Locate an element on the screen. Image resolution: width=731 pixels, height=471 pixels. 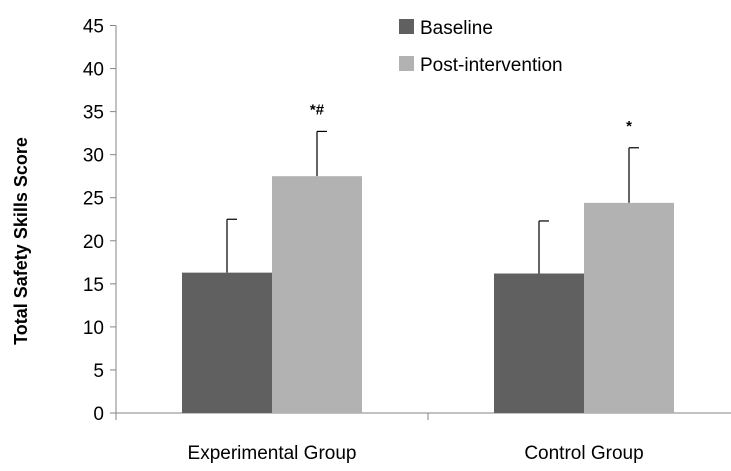
significance-labels: *# * is located at coordinates (471, 117).